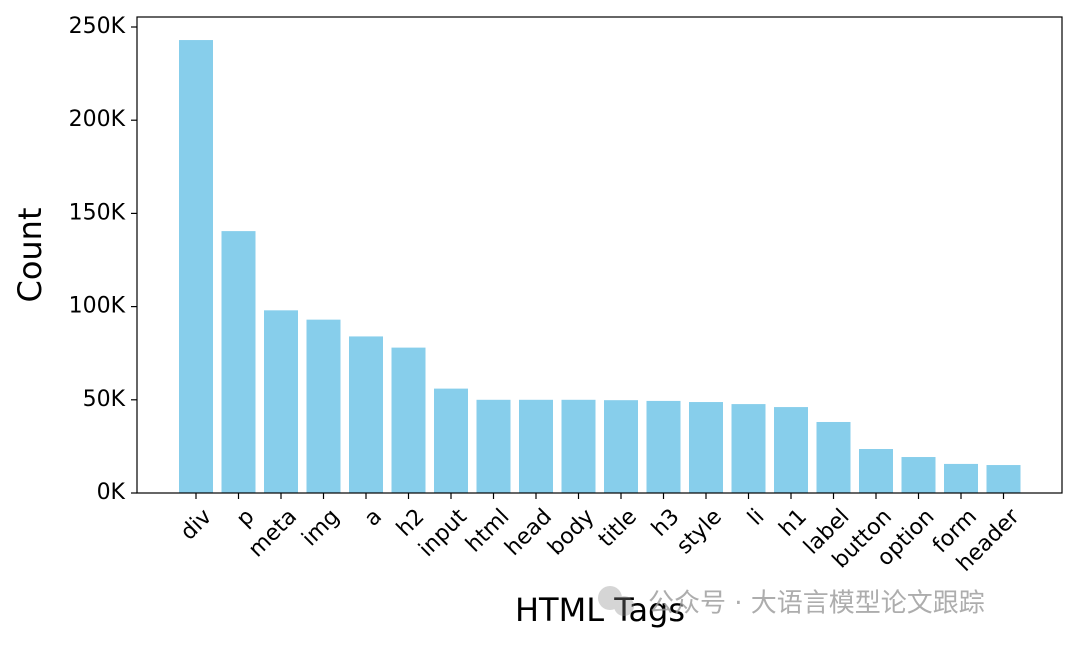 The height and width of the screenshot is (652, 1080). What do you see at coordinates (97, 119) in the screenshot?
I see `y-tick-label: 200K` at bounding box center [97, 119].